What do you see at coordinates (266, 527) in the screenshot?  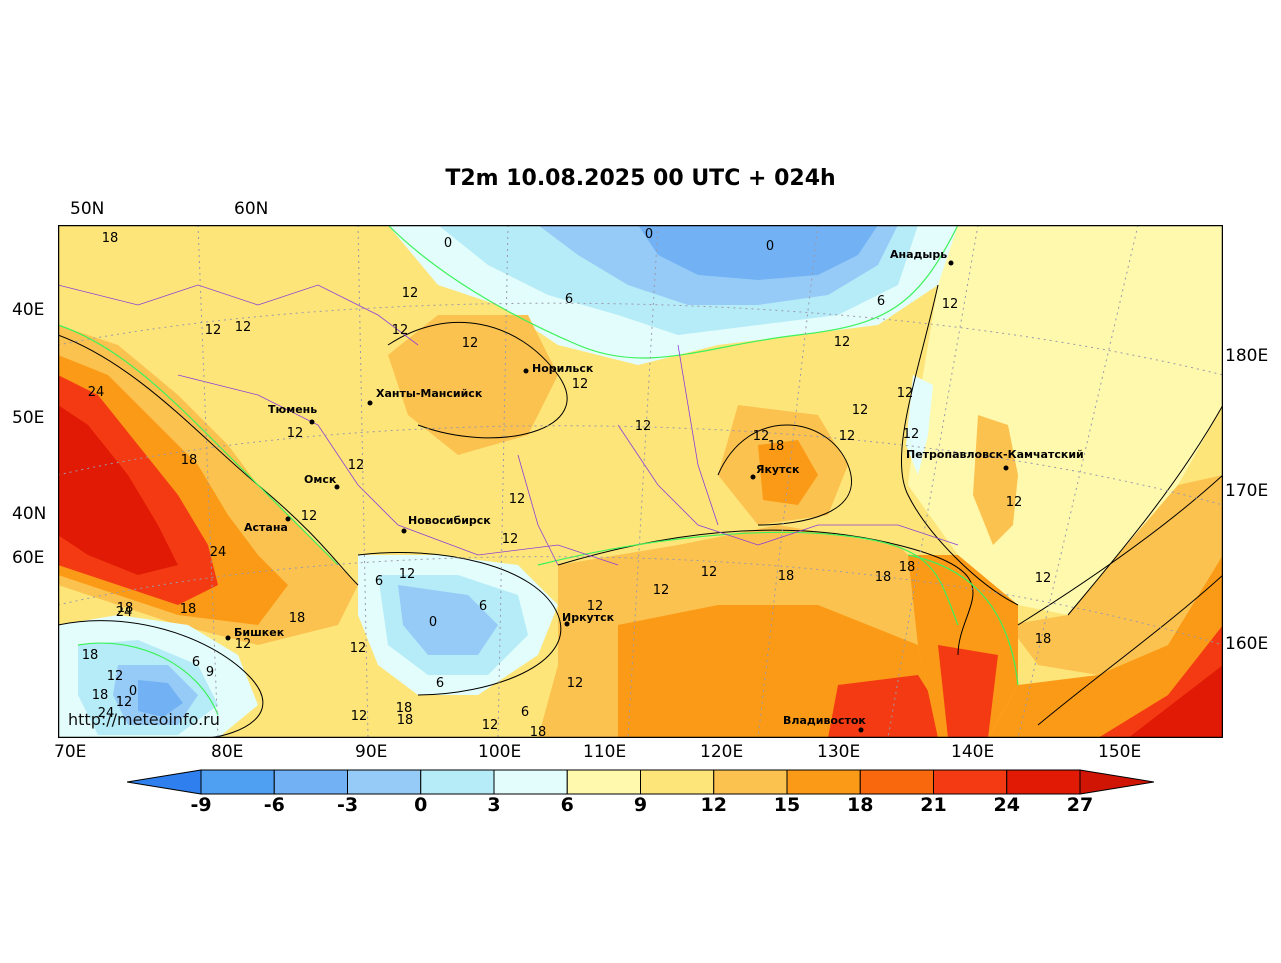 I see `city-label: Астана` at bounding box center [266, 527].